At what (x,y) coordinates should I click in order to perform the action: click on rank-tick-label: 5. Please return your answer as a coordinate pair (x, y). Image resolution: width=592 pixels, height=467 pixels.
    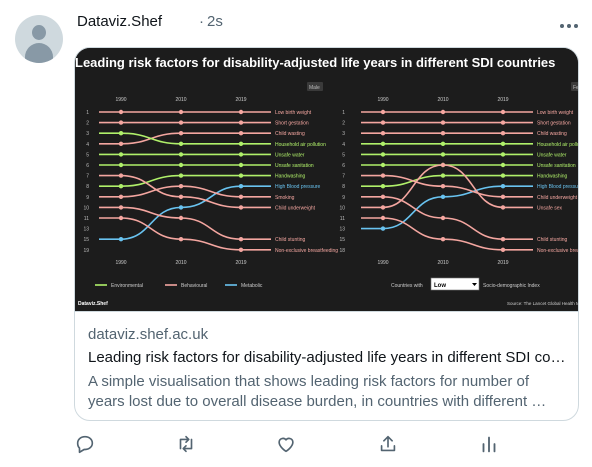
    Looking at the image, I should click on (343, 155).